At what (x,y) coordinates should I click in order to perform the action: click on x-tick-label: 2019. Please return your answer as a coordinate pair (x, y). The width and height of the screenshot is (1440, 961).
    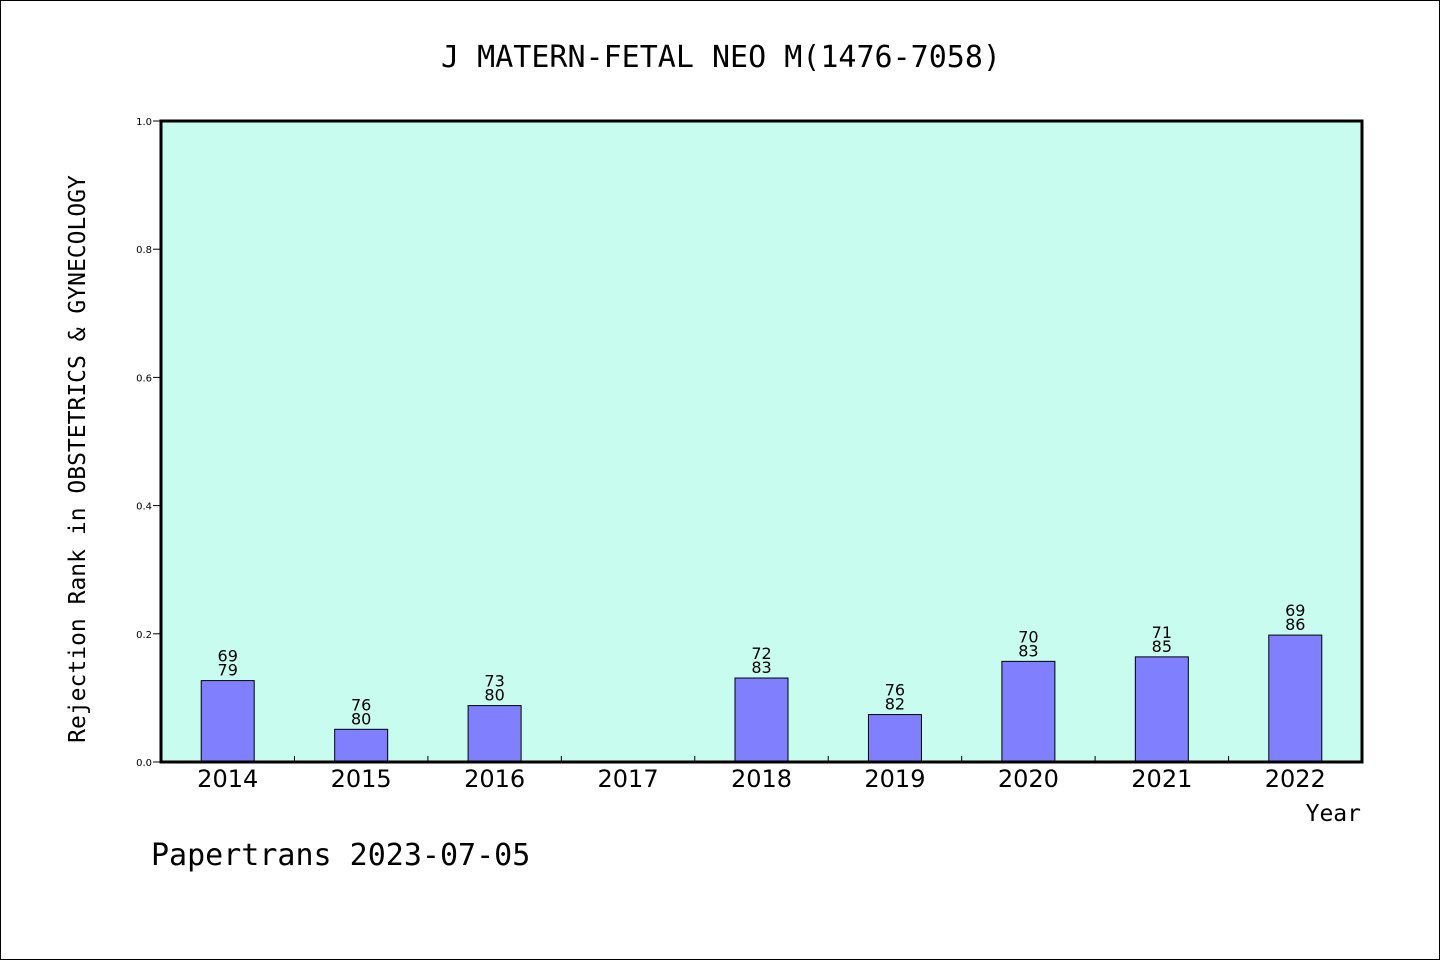
    Looking at the image, I should click on (894, 779).